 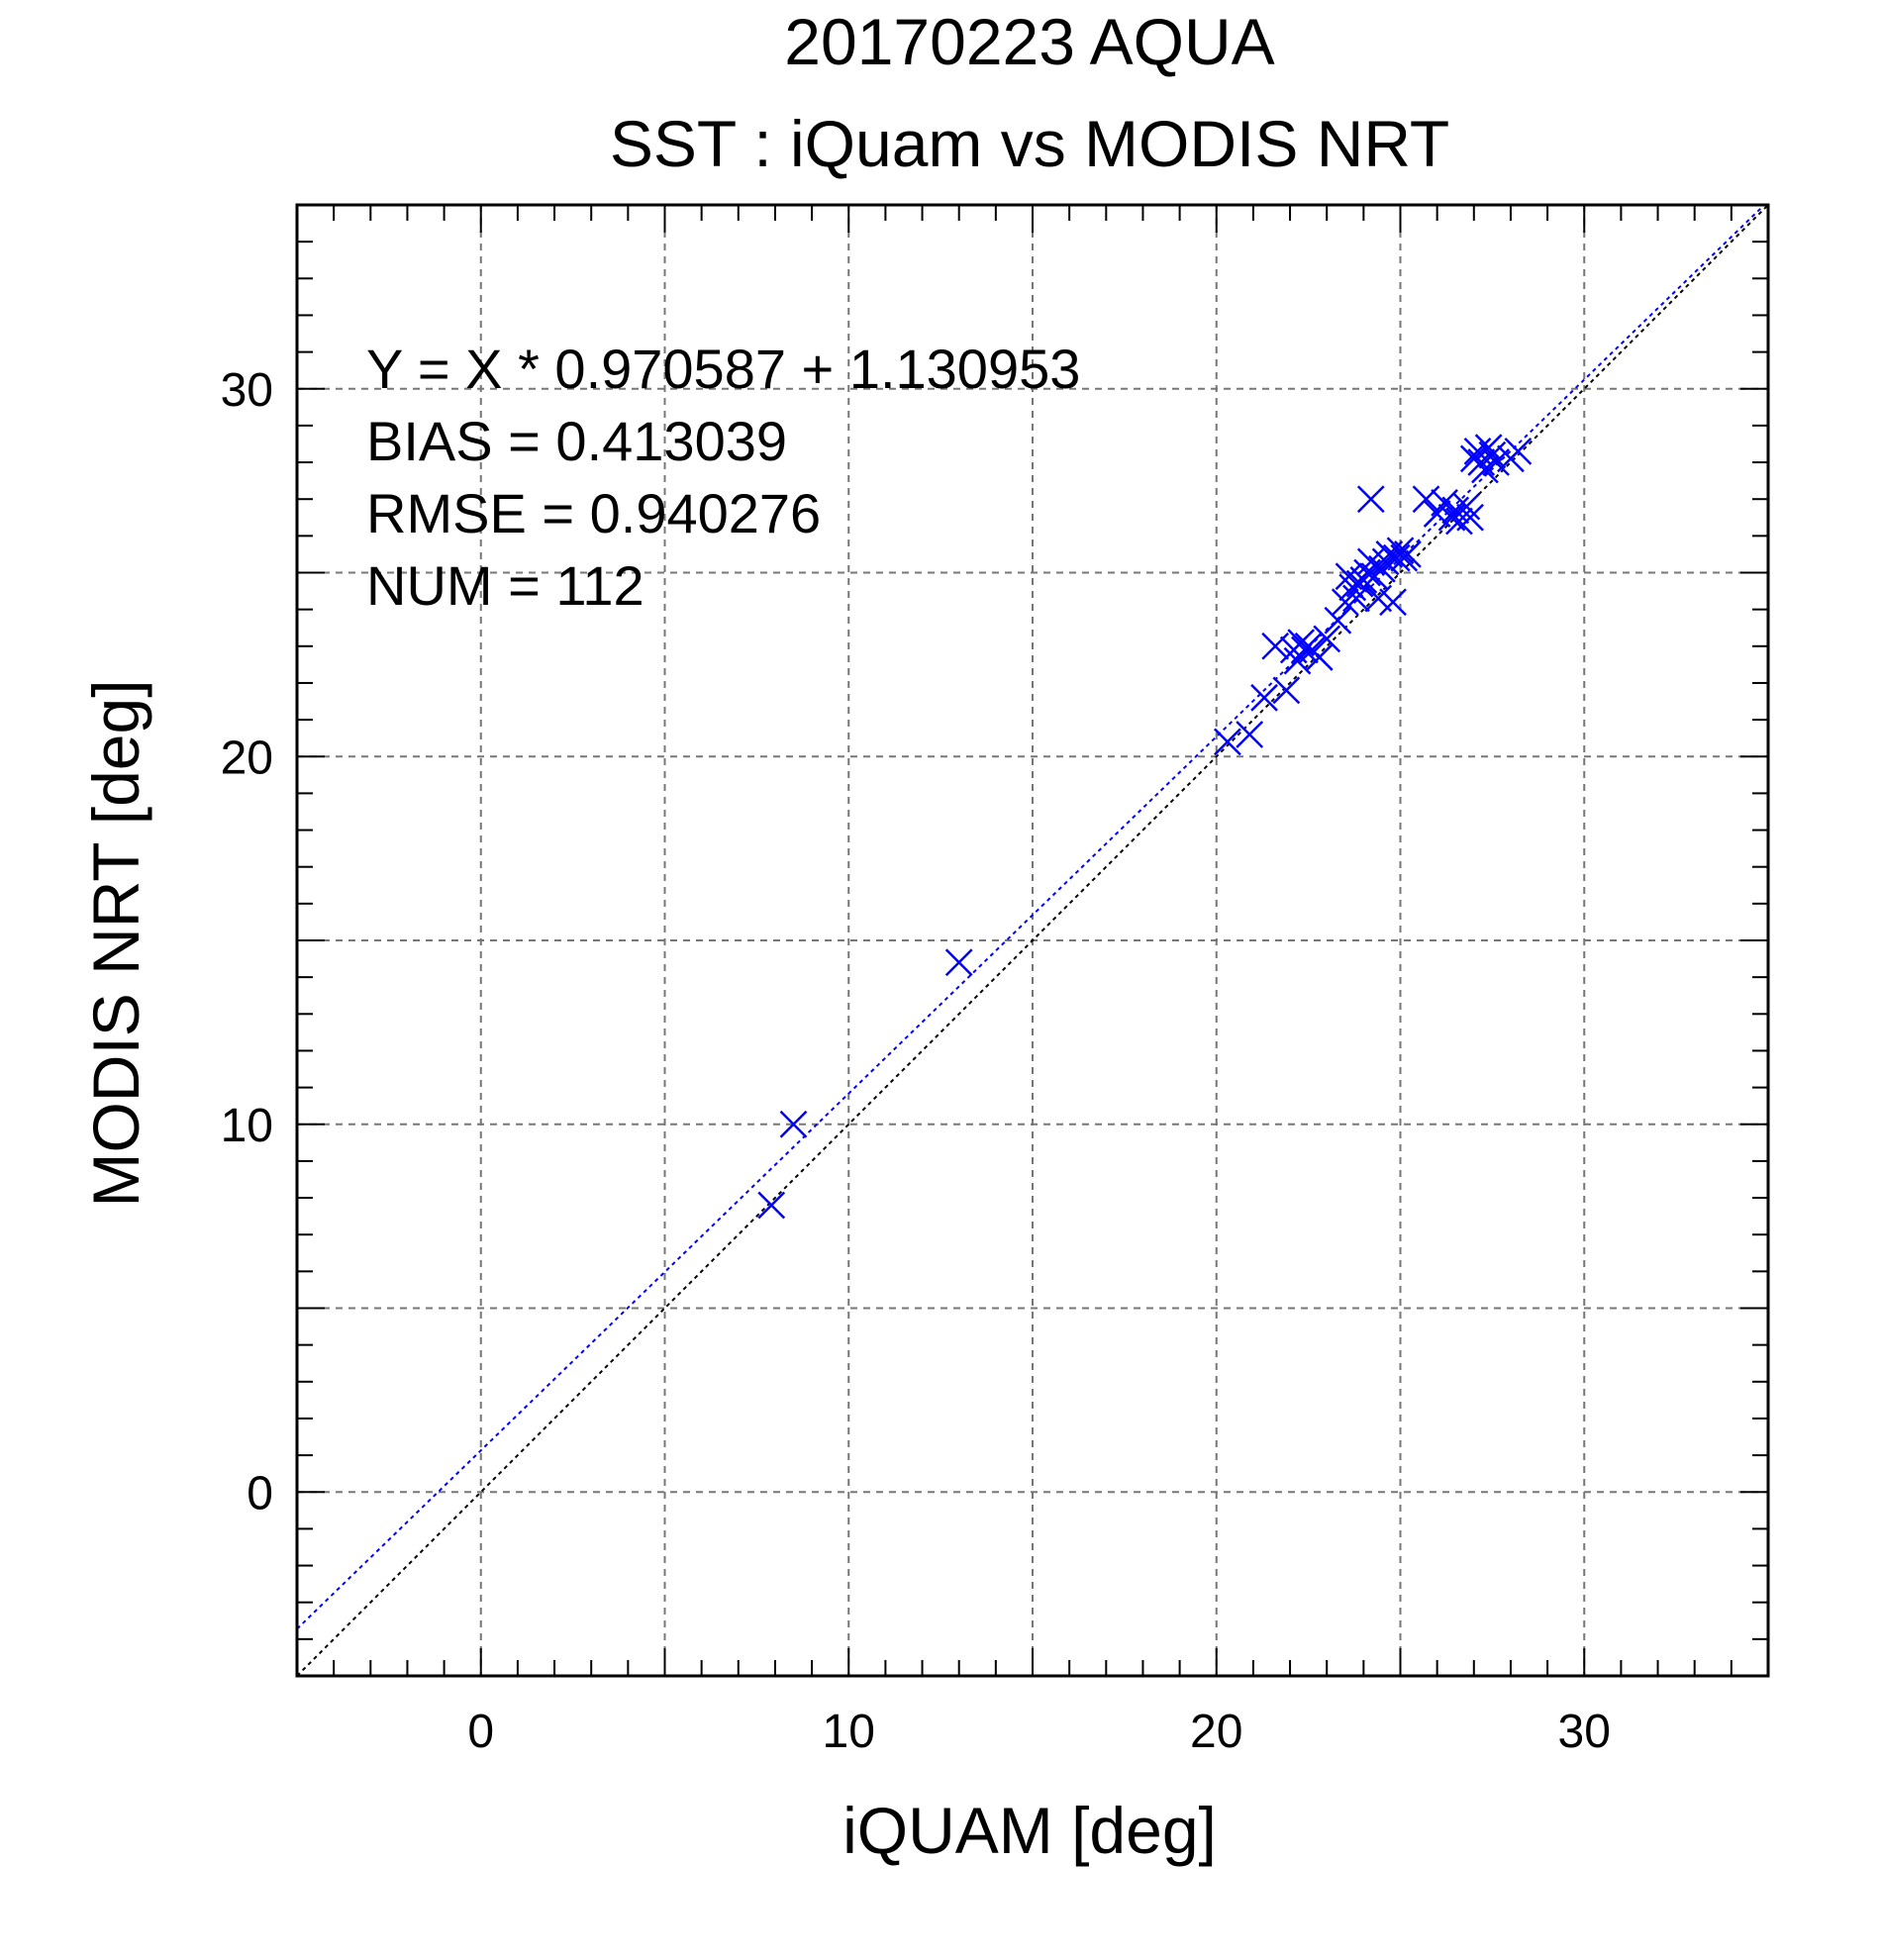 What do you see at coordinates (260, 1493) in the screenshot?
I see `y-tick-label: 0` at bounding box center [260, 1493].